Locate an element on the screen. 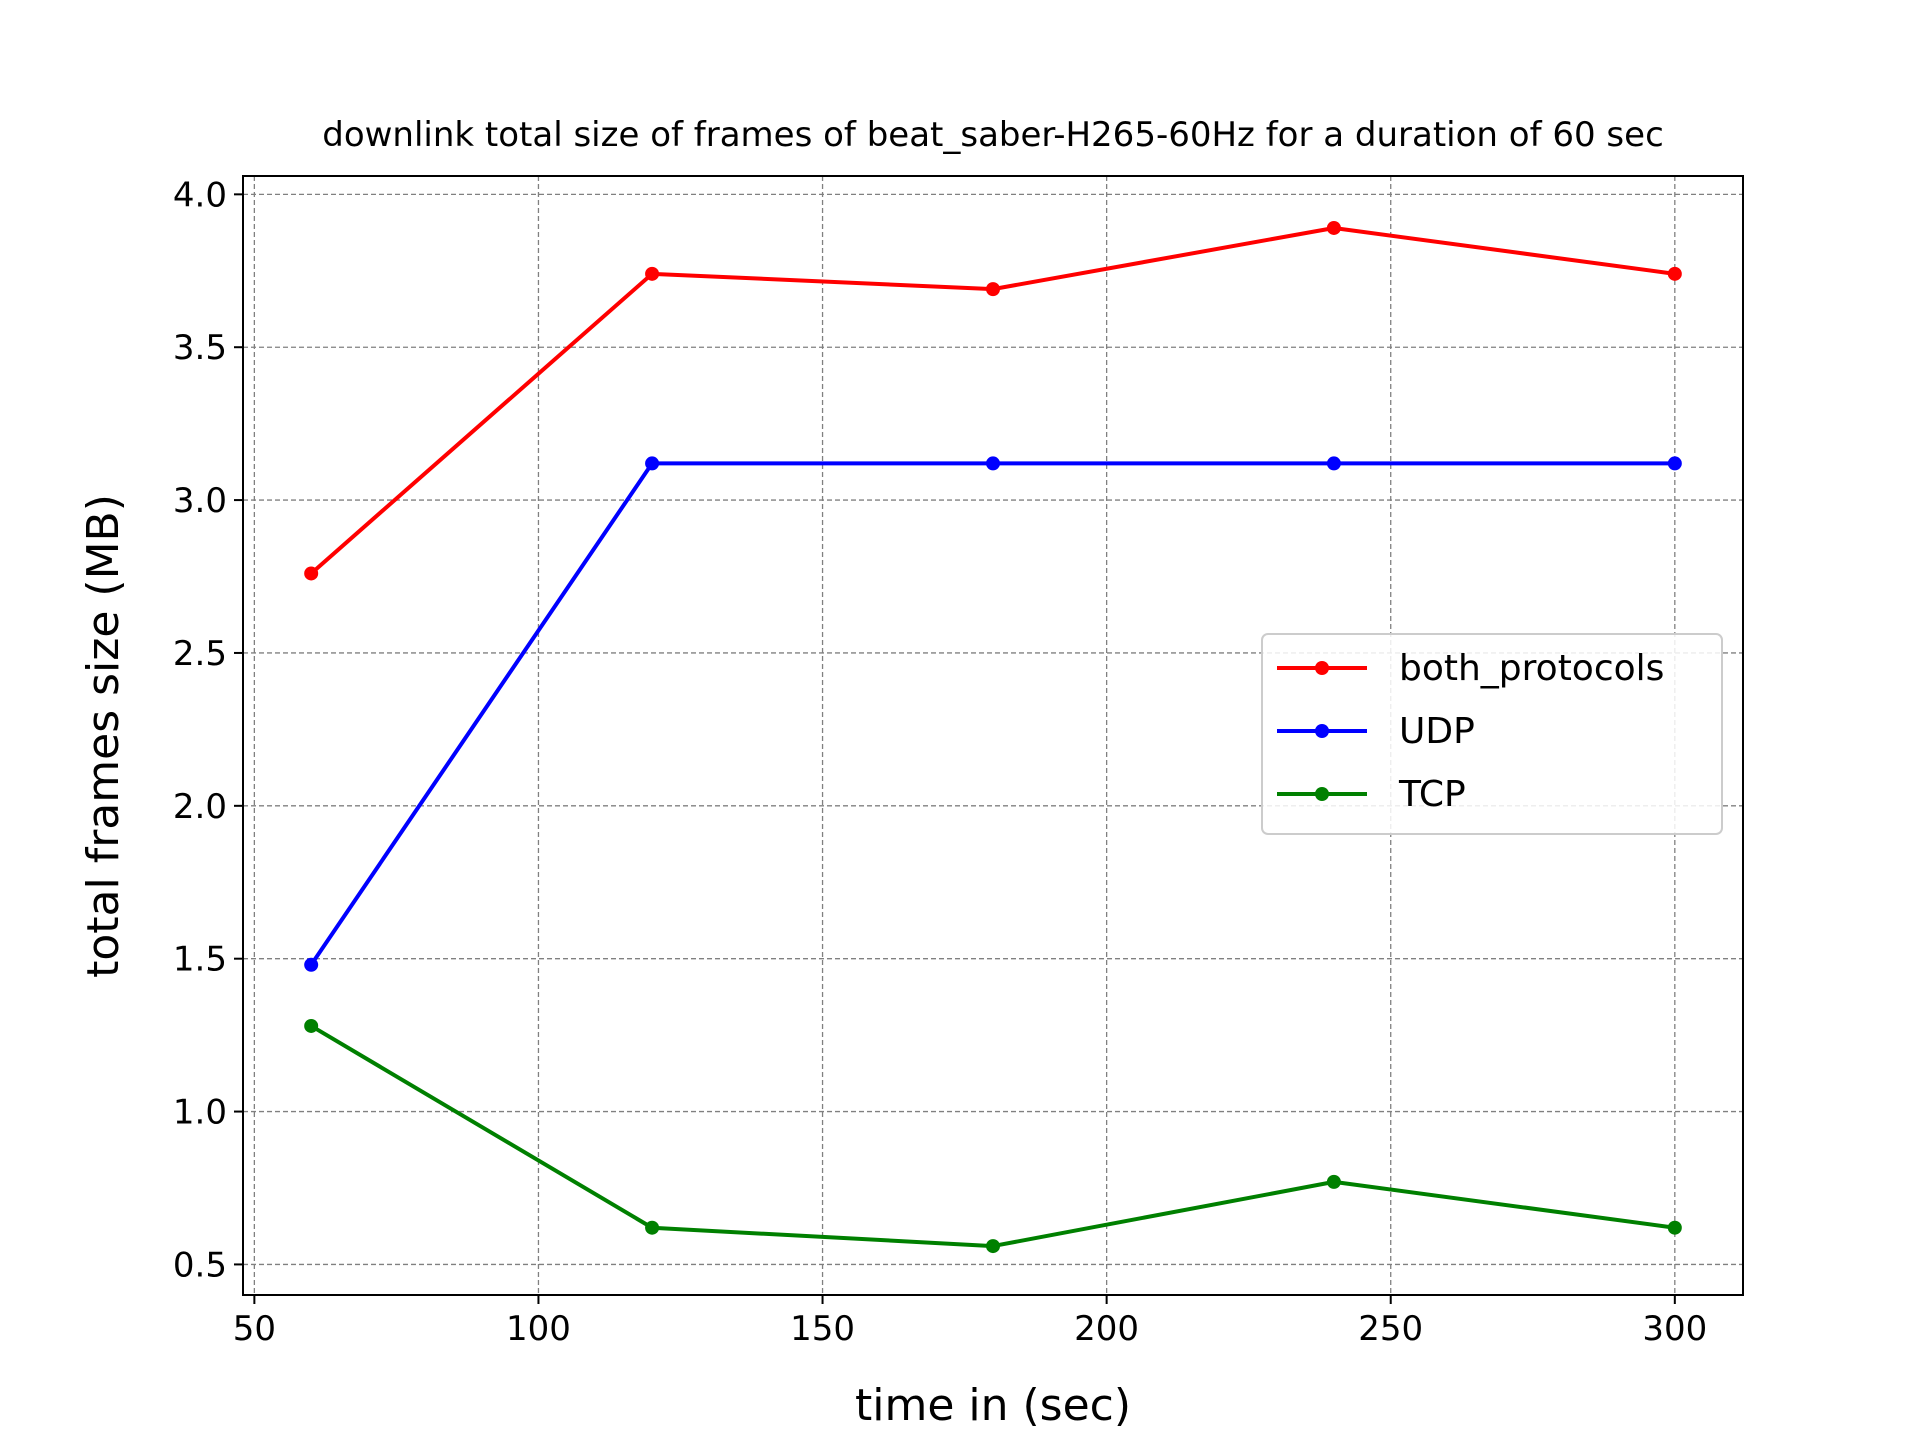 The width and height of the screenshot is (1920, 1440). legend-item: TCP is located at coordinates (1371, 794).